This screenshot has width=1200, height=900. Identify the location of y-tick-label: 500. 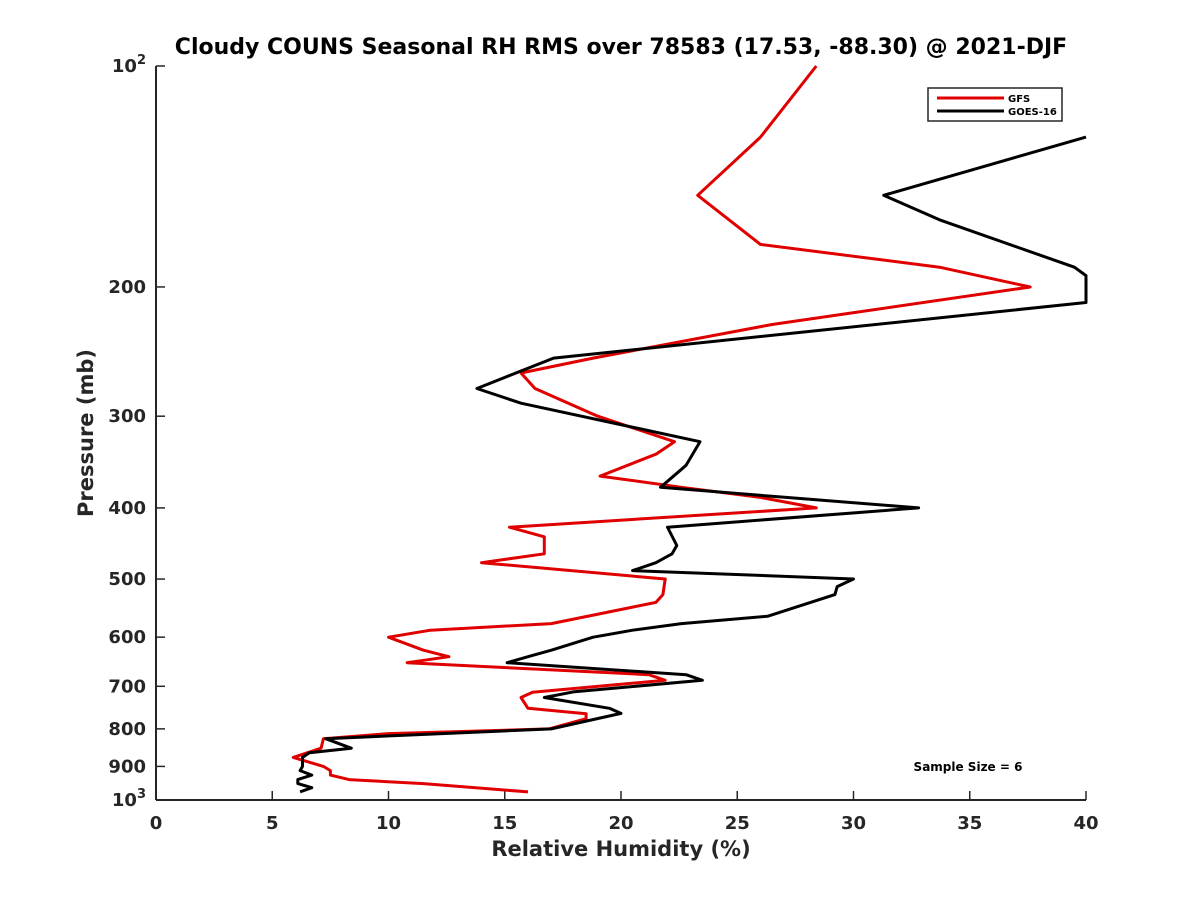
(127, 579).